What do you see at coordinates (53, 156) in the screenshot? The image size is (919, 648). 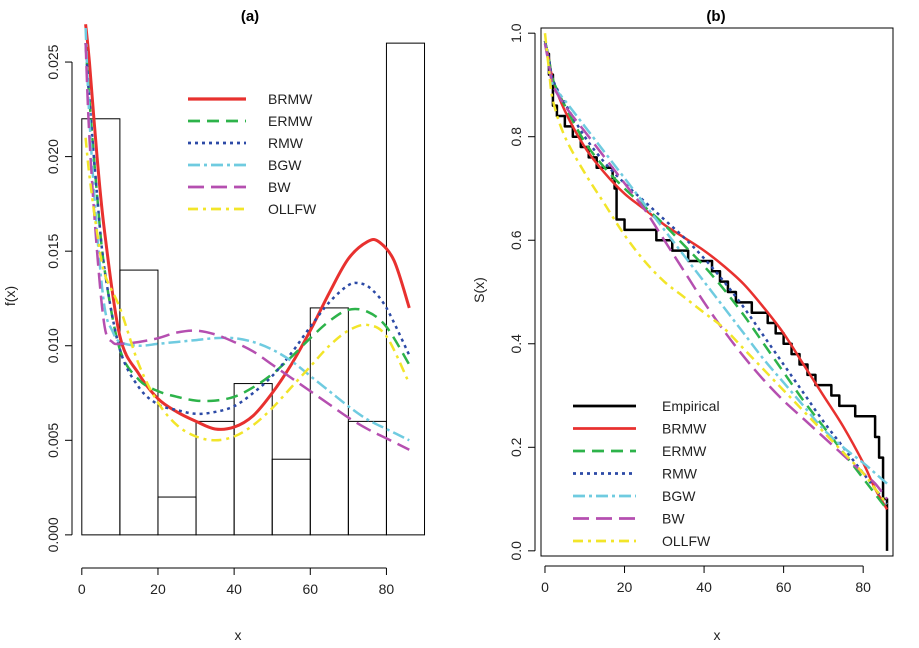 I see `panel-a-y-tick-label: 0.020` at bounding box center [53, 156].